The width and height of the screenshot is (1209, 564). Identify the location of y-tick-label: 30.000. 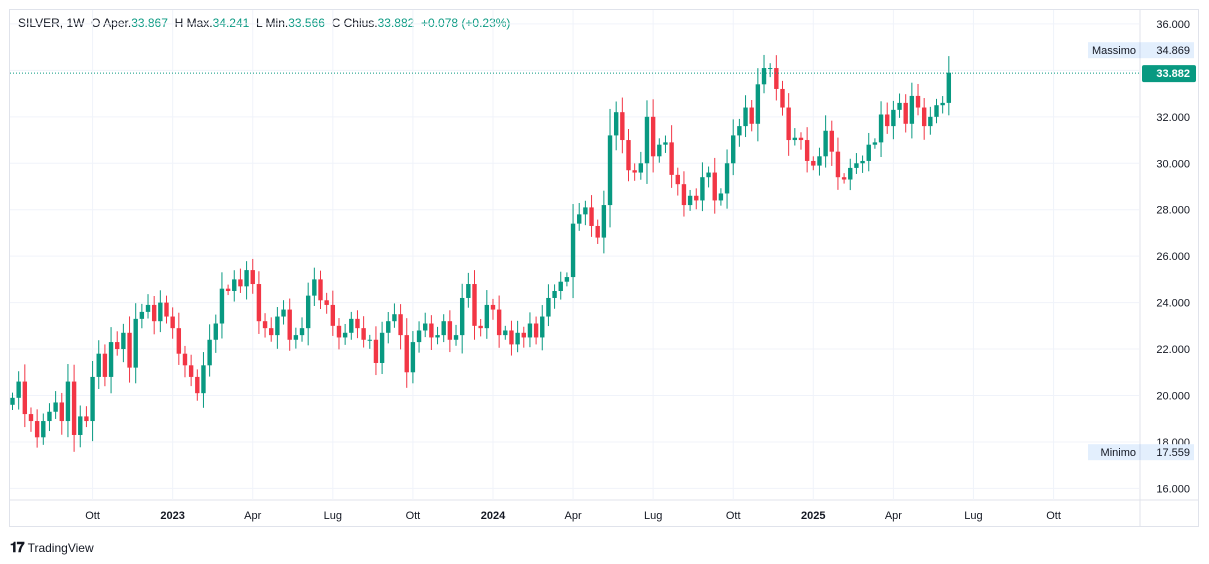
(1173, 164).